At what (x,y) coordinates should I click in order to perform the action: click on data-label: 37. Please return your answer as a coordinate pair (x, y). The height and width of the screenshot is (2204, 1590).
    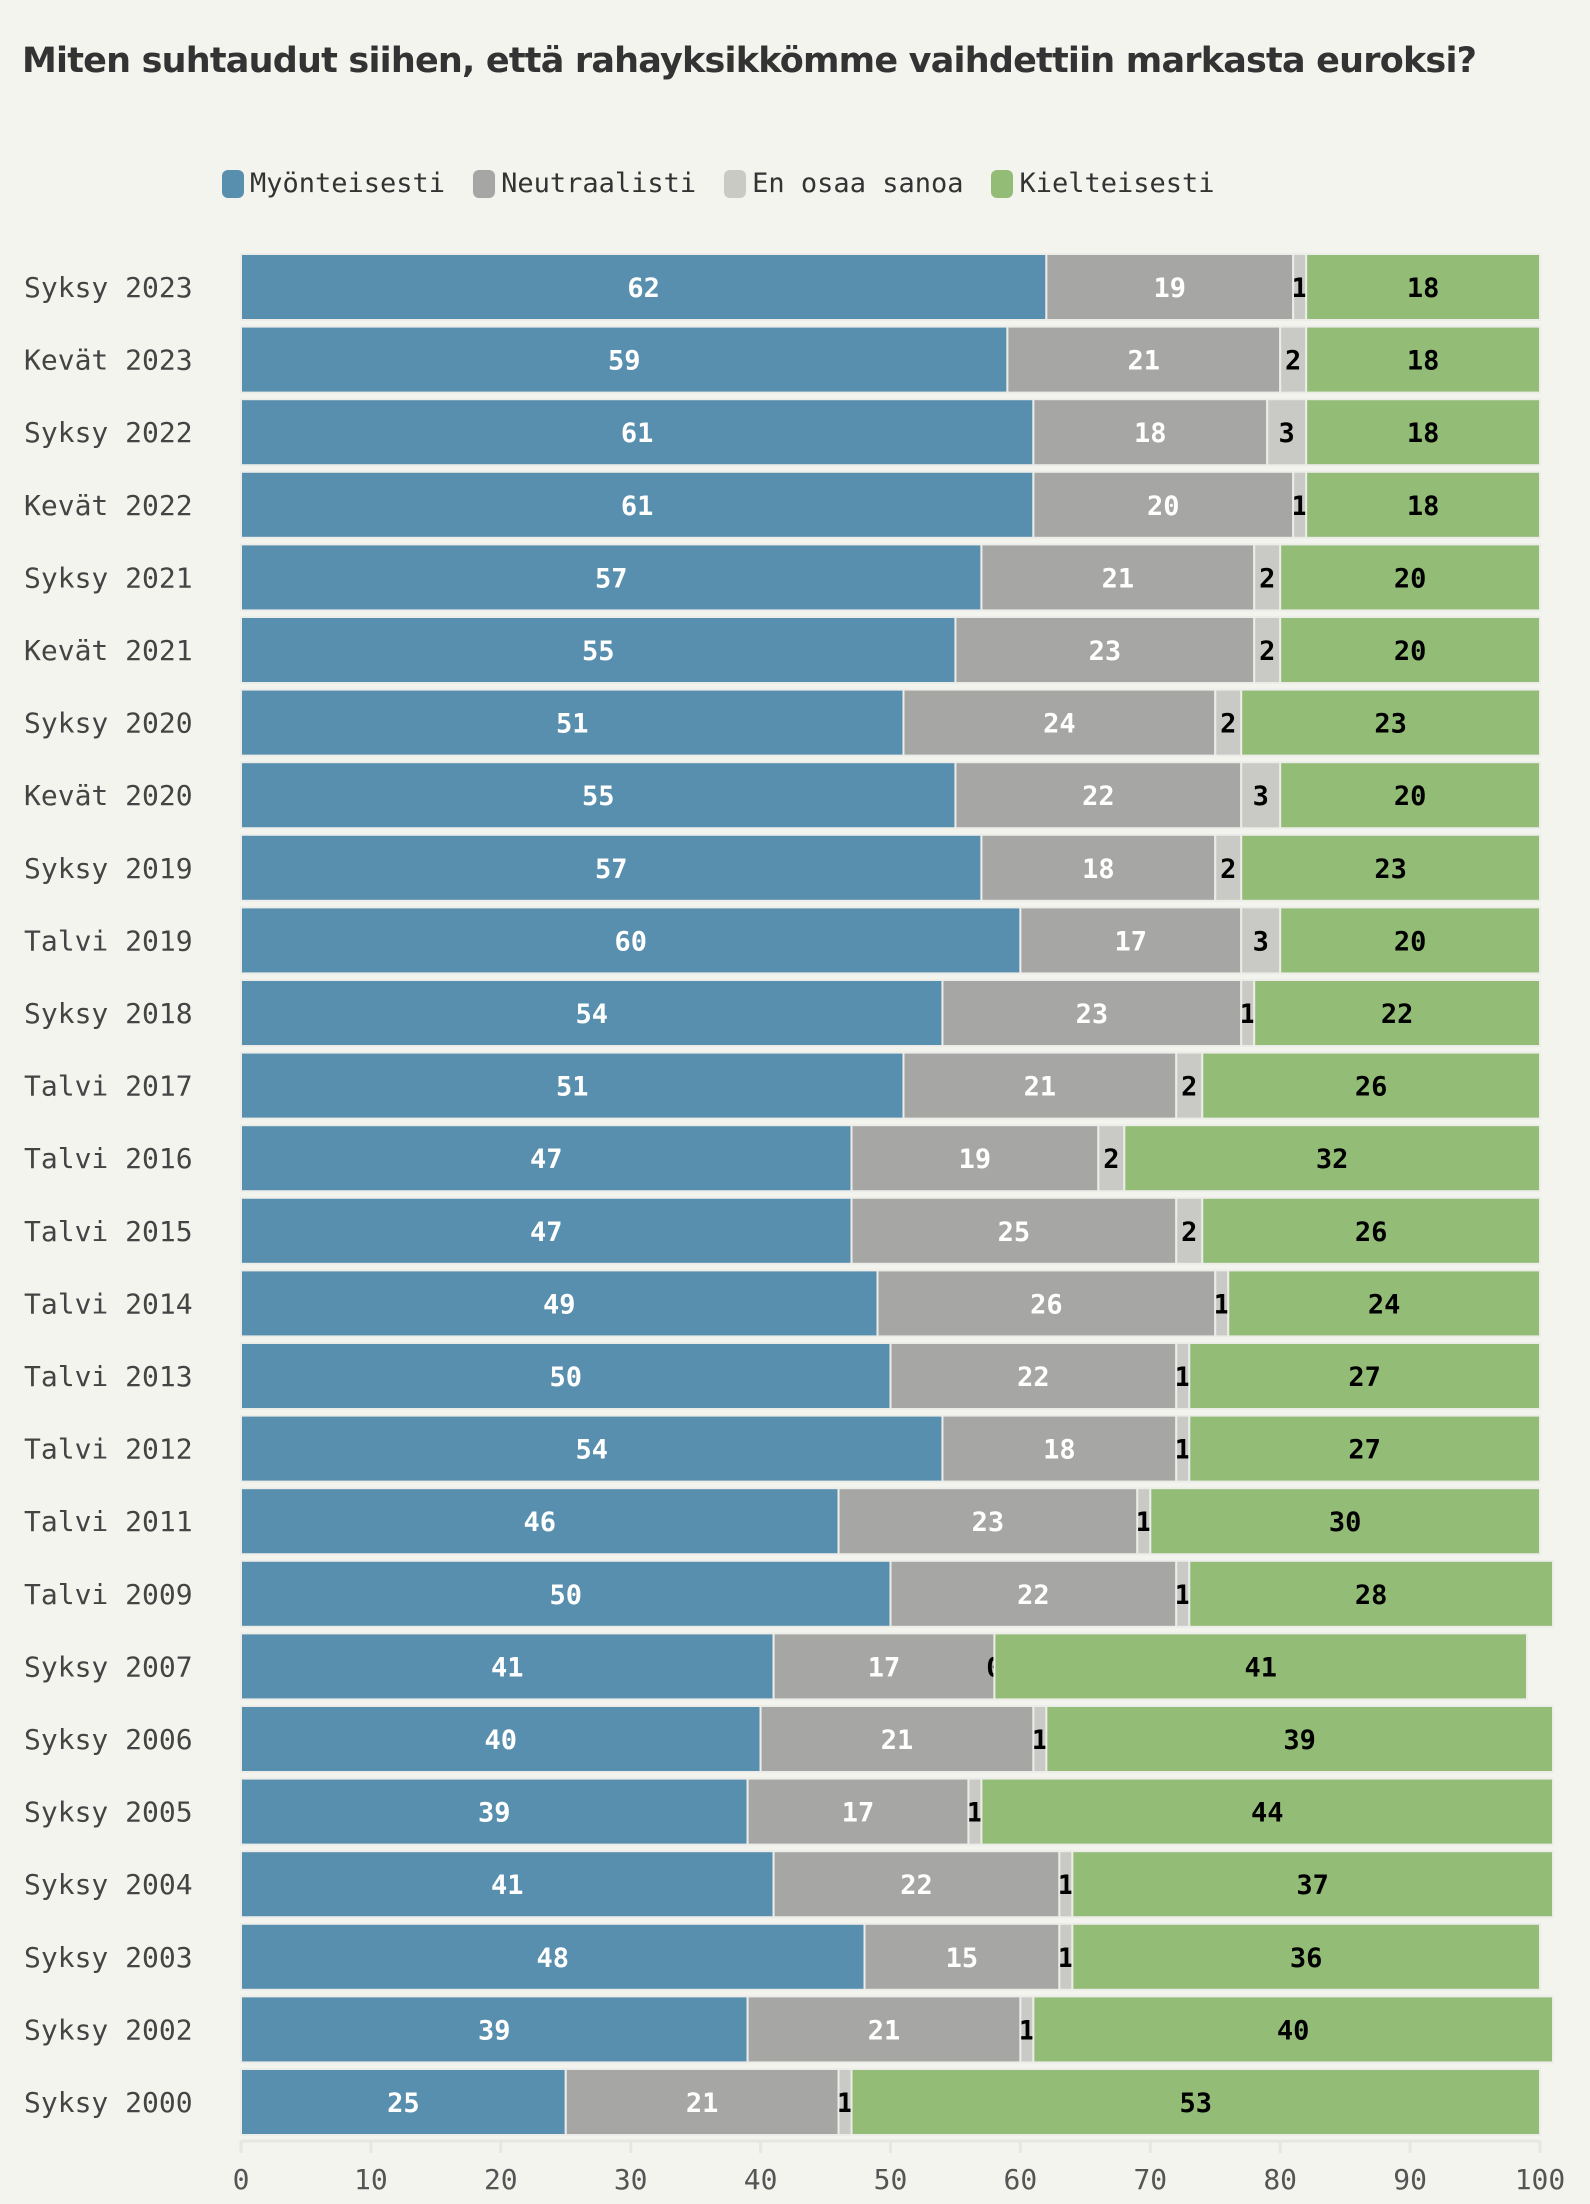
    Looking at the image, I should click on (1312, 1885).